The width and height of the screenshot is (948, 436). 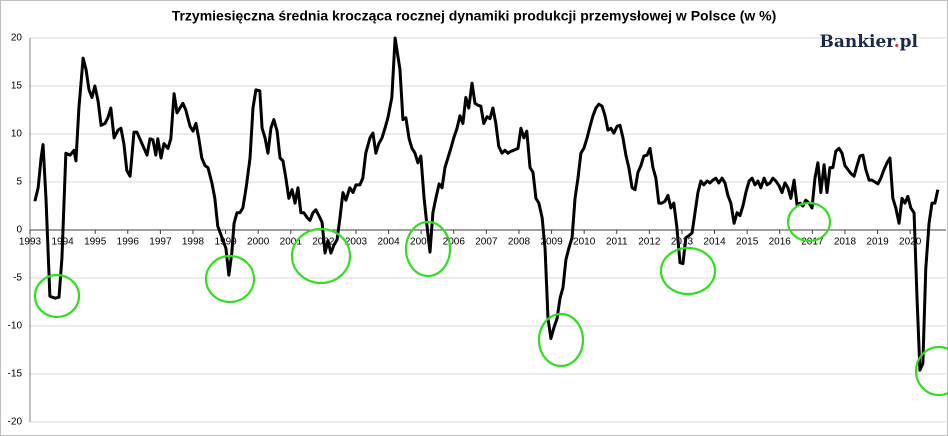 What do you see at coordinates (17, 278) in the screenshot?
I see `y-tick-label: -5` at bounding box center [17, 278].